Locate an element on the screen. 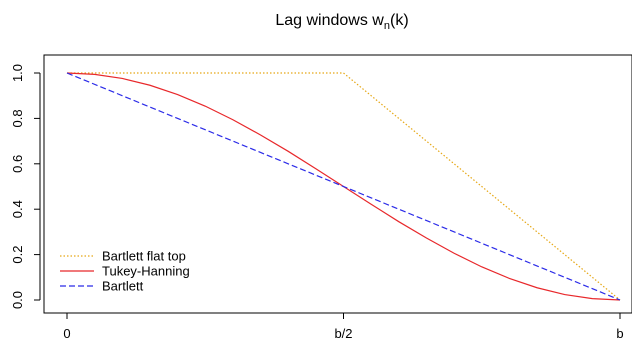  legend-label: Bartlett flat top is located at coordinates (144, 256).